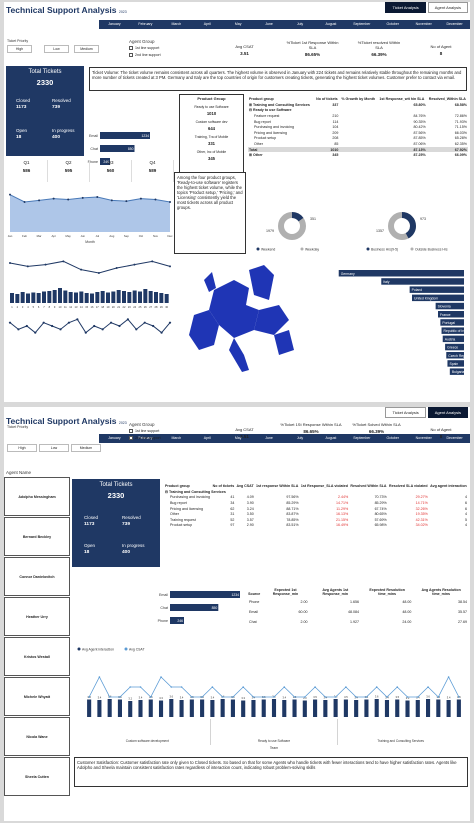 This screenshot has width=474, height=823. I want to click on product-group-item: Custom software dev 644, so click(211, 125).